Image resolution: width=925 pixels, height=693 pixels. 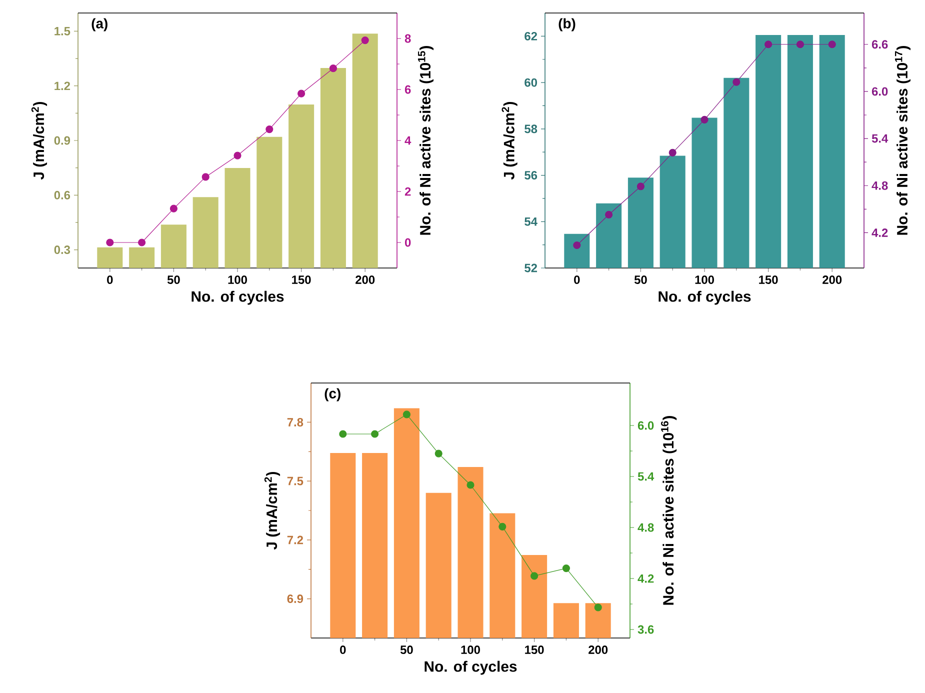 I want to click on y-tick-label: 1.5, so click(x=62, y=31).